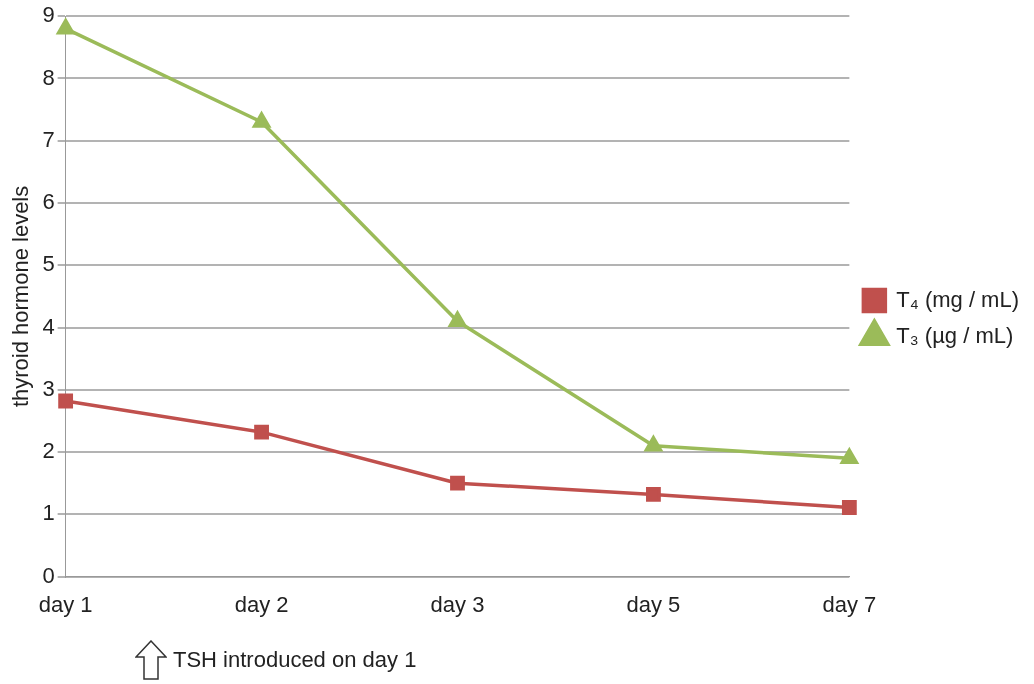 This screenshot has width=1034, height=684. I want to click on y-axis-title: thyroid hormone levels, so click(21, 296).